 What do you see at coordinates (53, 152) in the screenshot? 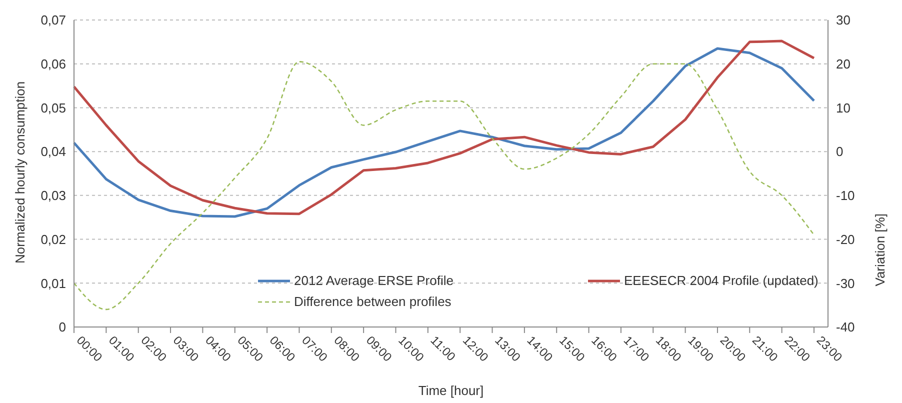
I see `y-tick-label: 0,04` at bounding box center [53, 152].